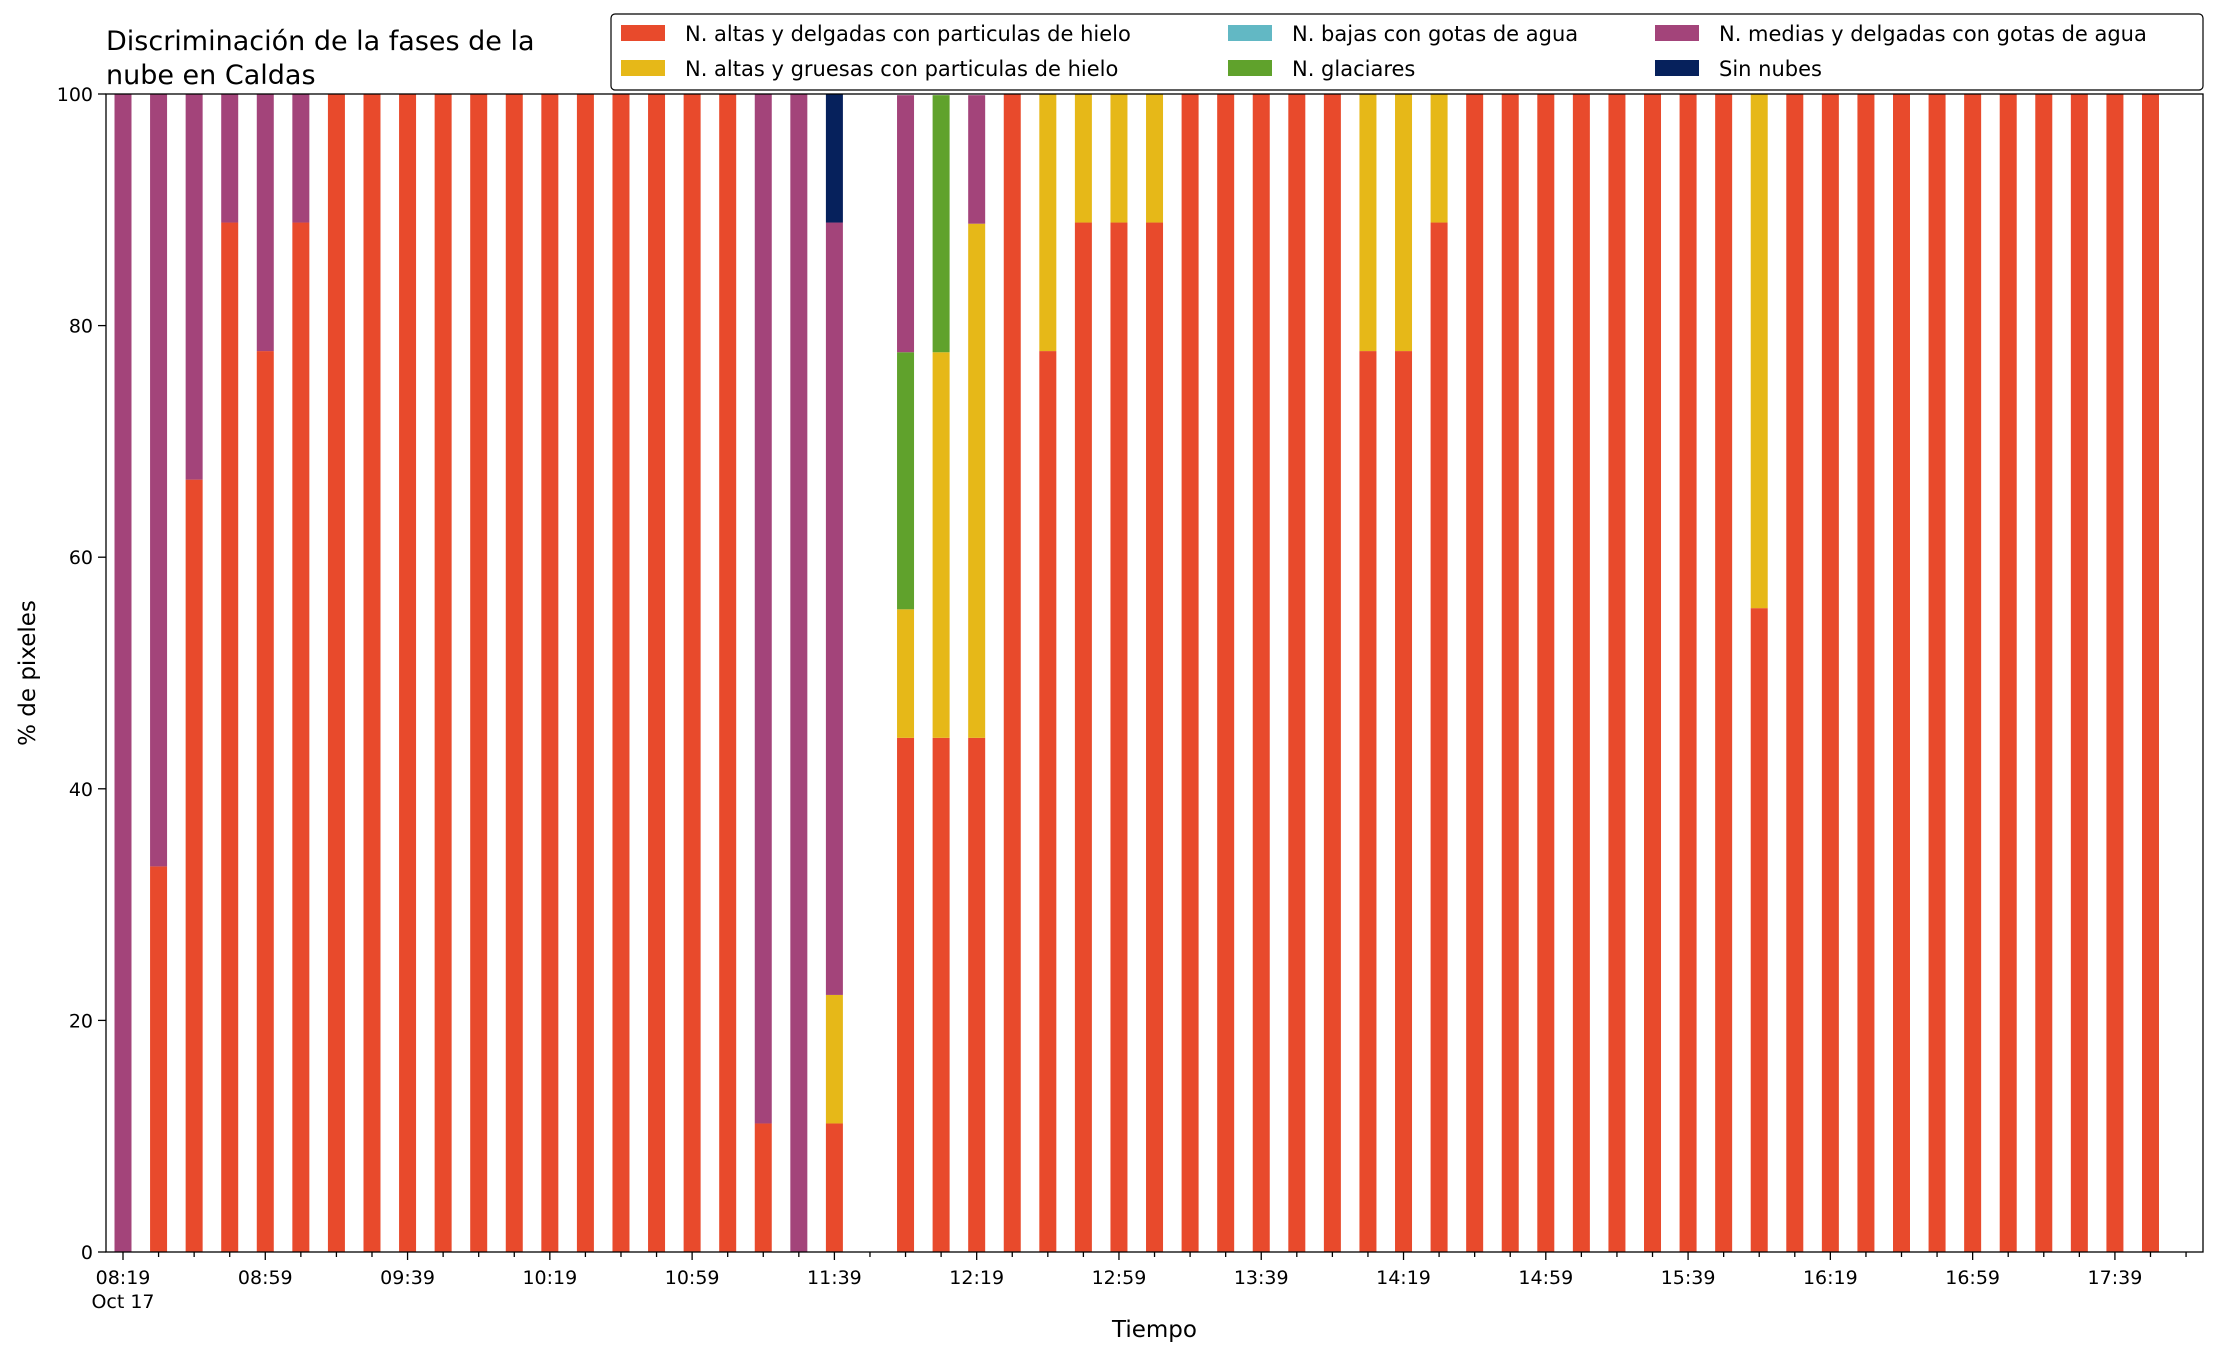  I want to click on x-tick-label: 08:59, so click(265, 1278).